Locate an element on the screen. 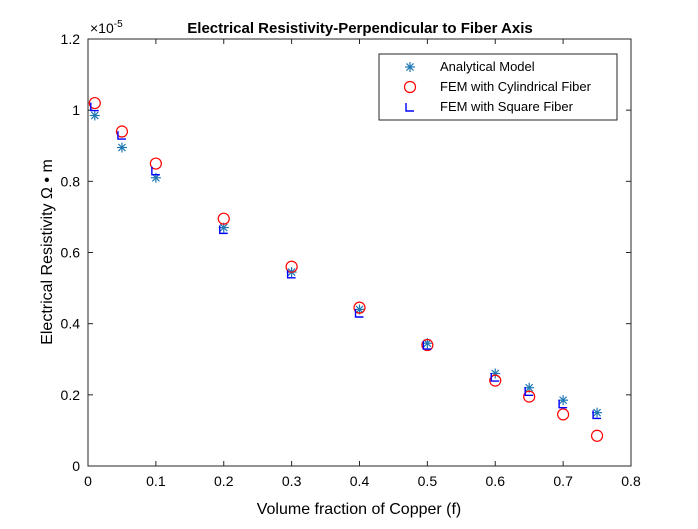 Image resolution: width=698 pixels, height=529 pixels. x-tick-label: 0.6 is located at coordinates (496, 481).